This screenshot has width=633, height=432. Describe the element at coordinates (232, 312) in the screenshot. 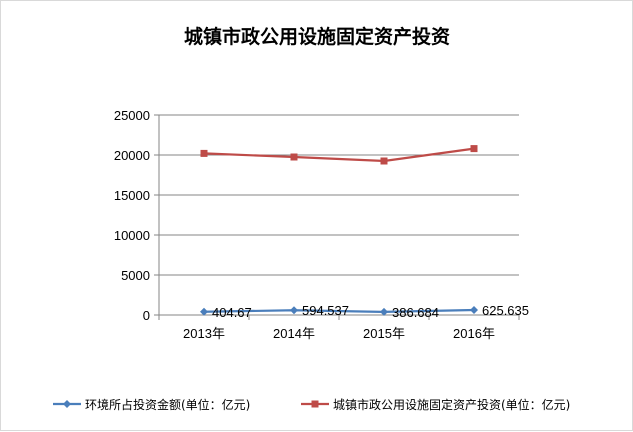

I see `data-label: 404.67` at that location.